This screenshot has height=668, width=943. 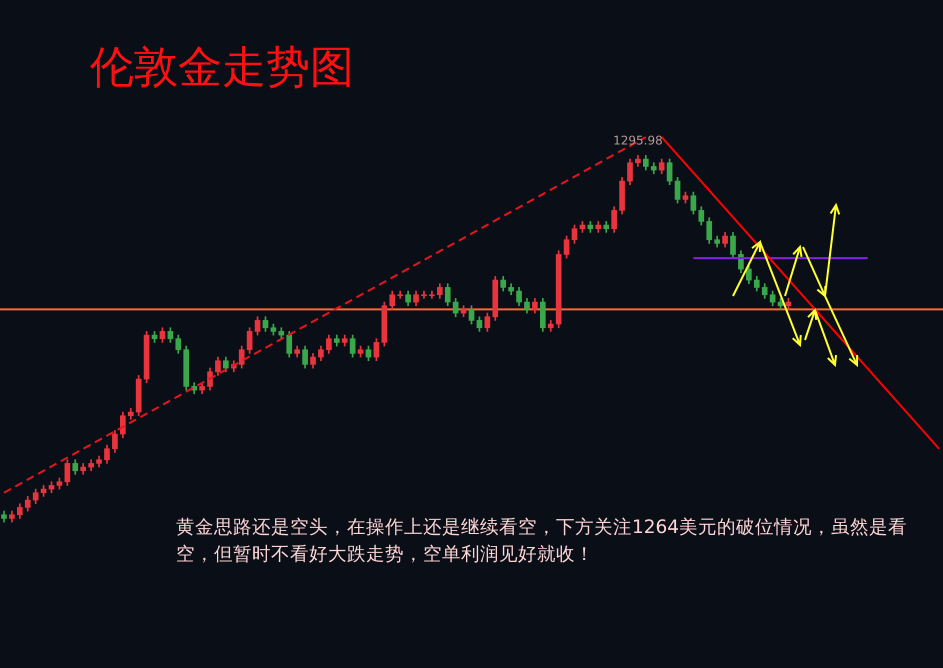 What do you see at coordinates (424, 294) in the screenshot?
I see `candlestick` at bounding box center [424, 294].